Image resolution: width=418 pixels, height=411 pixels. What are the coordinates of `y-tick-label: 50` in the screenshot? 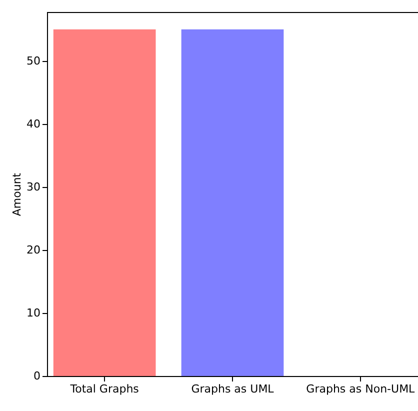 It's located at (33, 61).